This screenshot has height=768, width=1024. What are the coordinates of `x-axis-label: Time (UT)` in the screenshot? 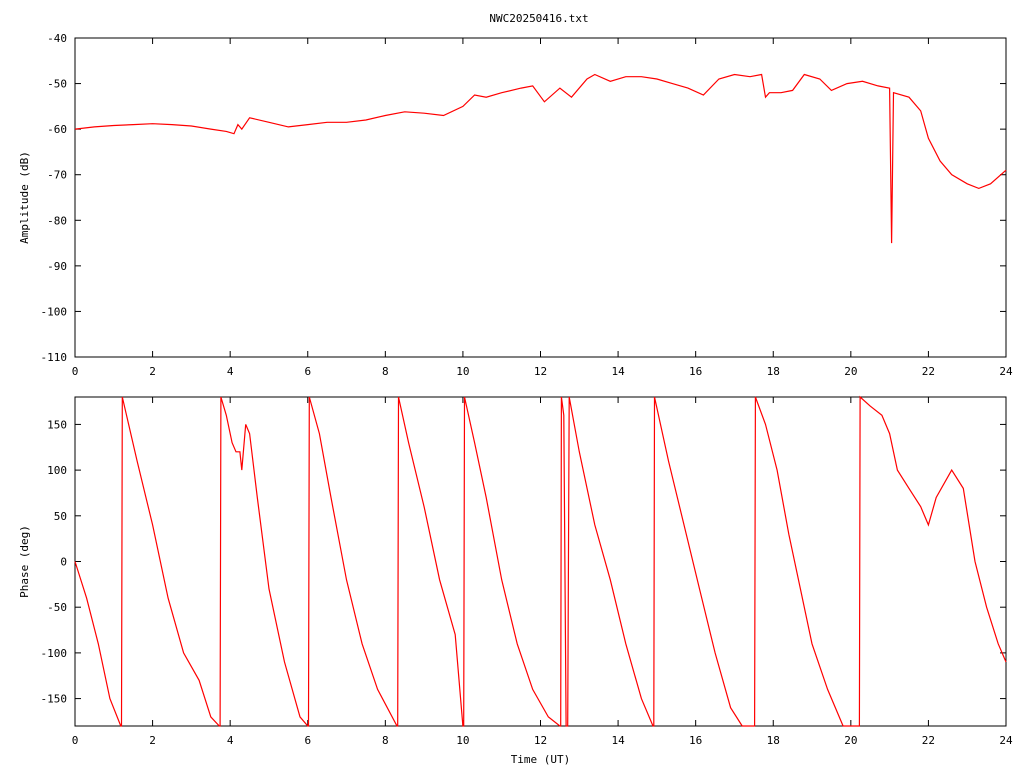 It's located at (541, 759).